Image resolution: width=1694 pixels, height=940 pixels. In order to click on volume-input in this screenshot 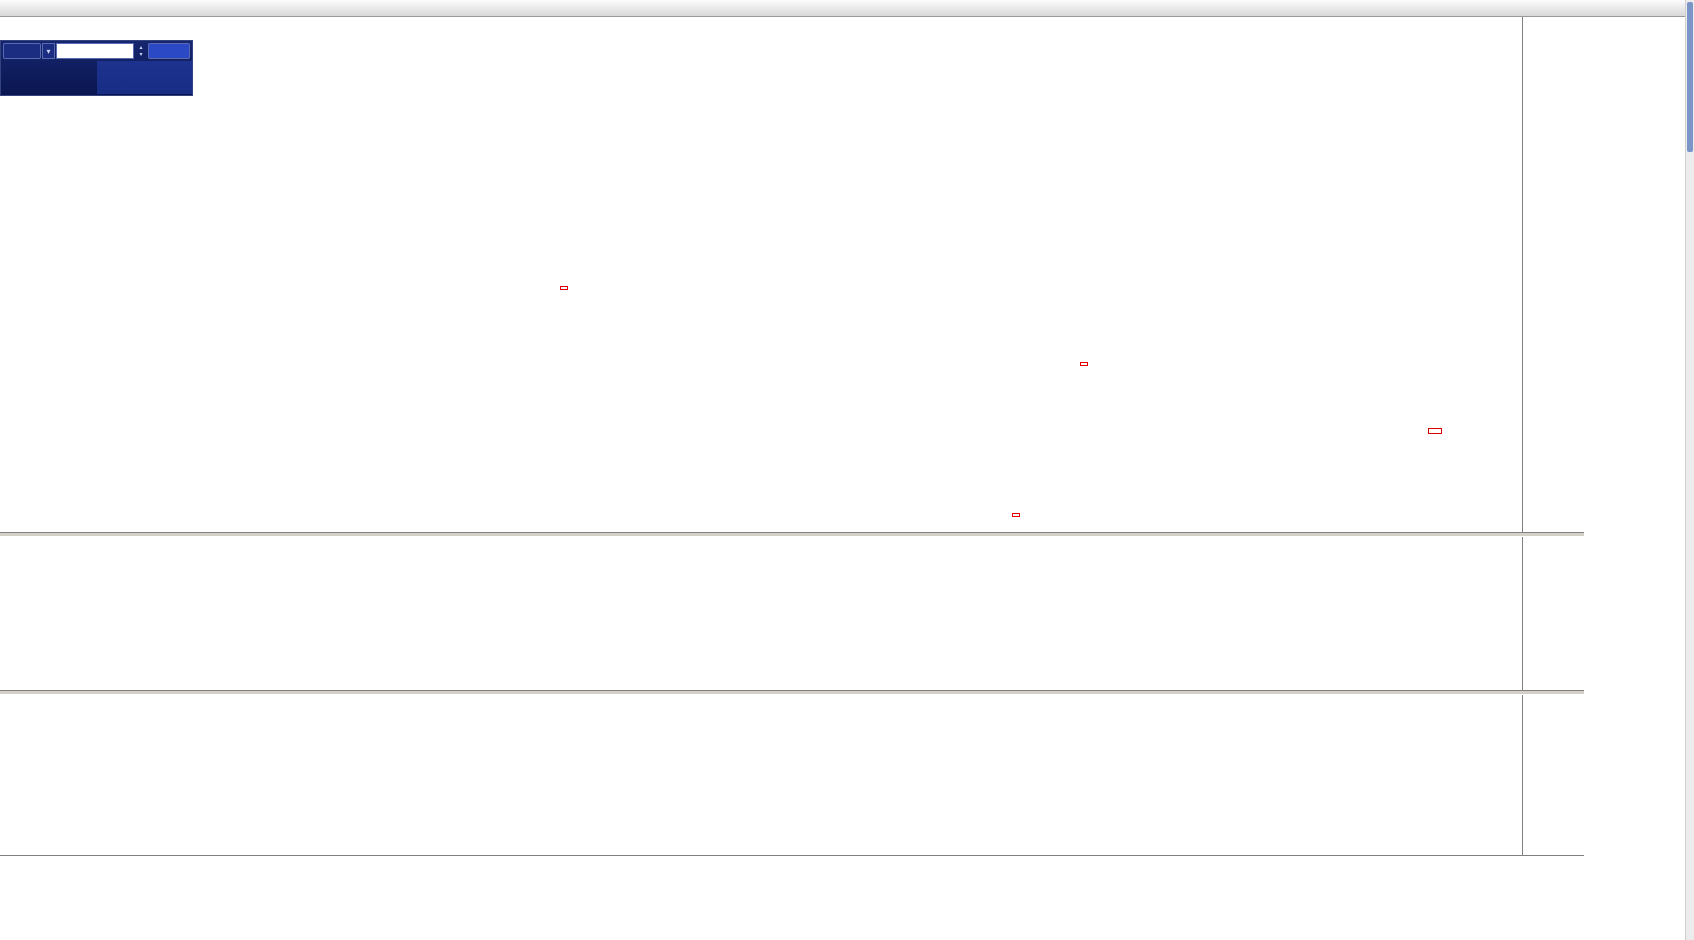, I will do `click(95, 51)`.